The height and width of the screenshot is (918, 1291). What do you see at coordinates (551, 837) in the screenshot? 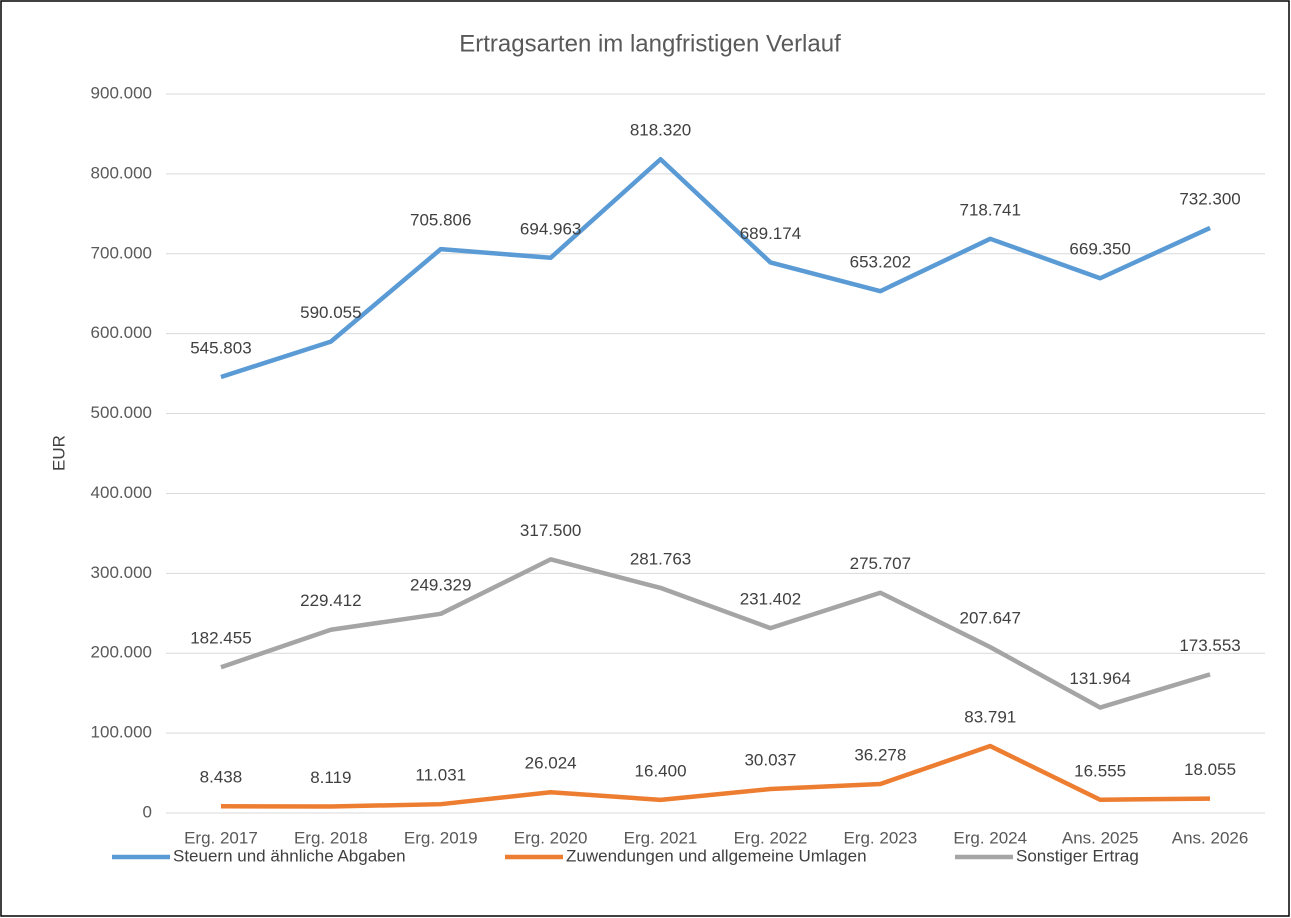
I see `x-tick-label: Erg. 2020` at bounding box center [551, 837].